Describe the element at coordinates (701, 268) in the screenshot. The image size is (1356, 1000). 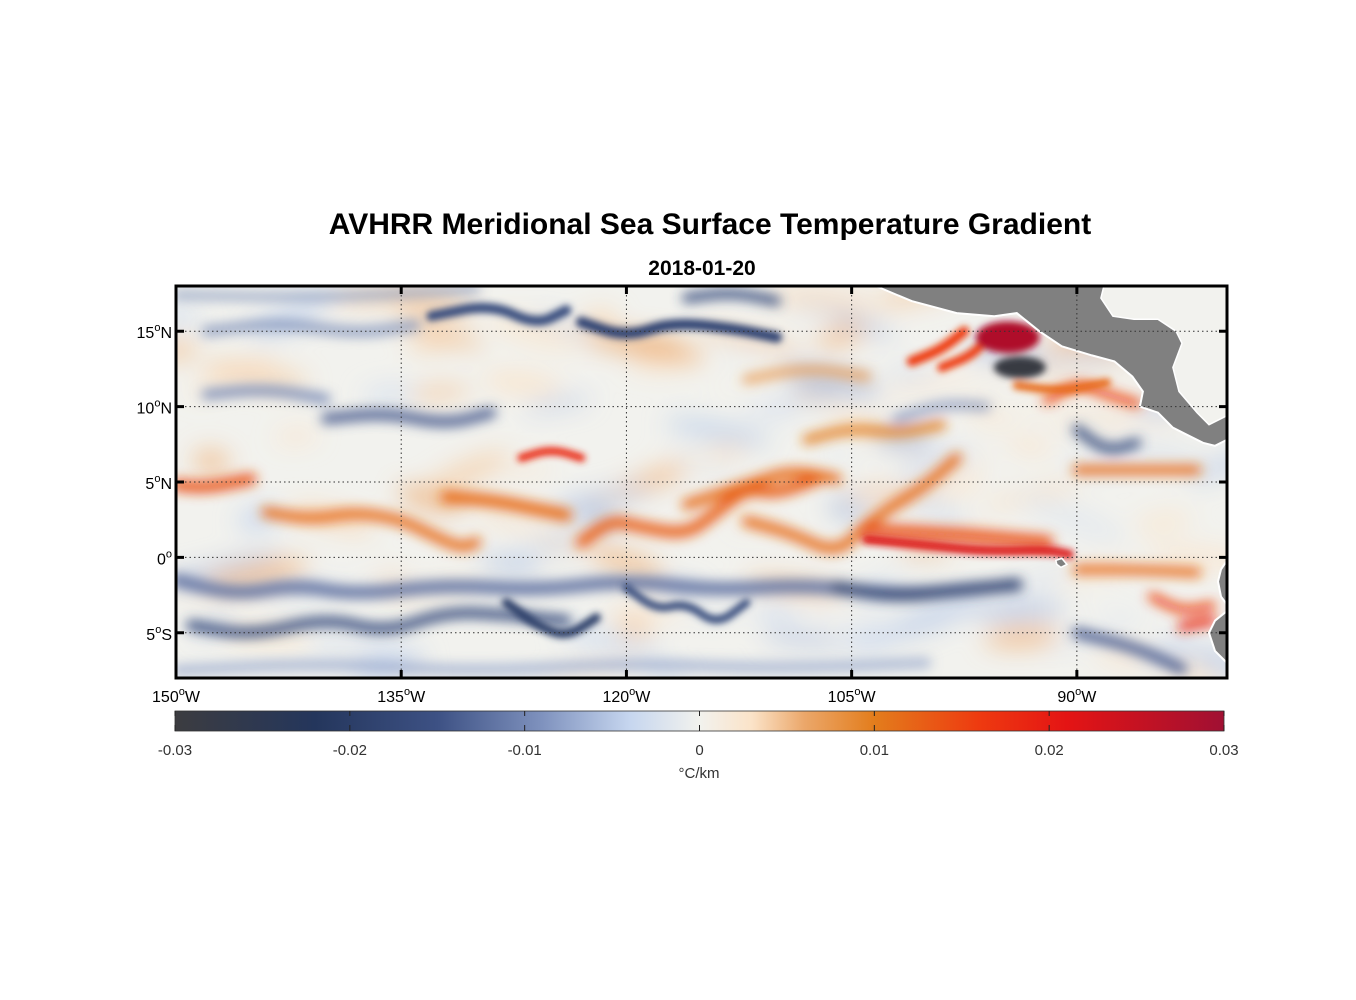
I see `chart-subtitle: 2018-01-20` at that location.